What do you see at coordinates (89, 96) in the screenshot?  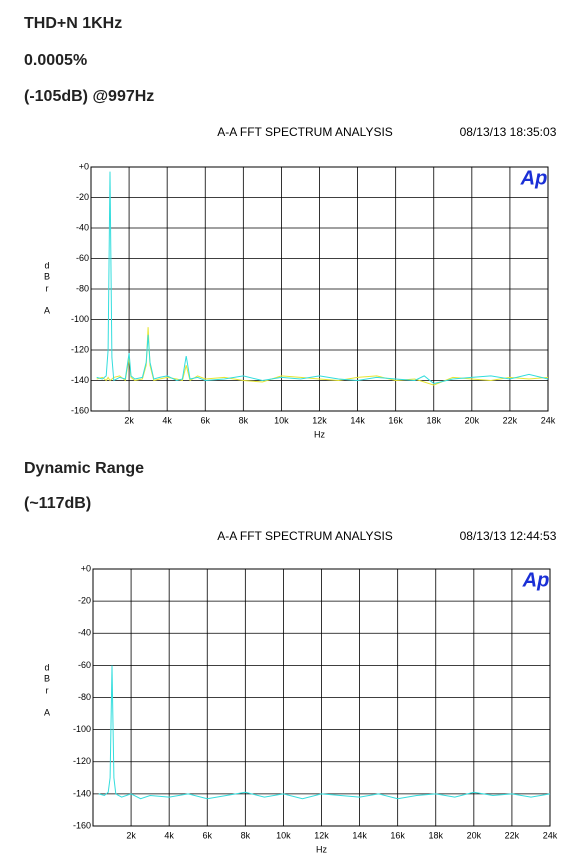 I see `heading: (-105dB) @997Hz` at bounding box center [89, 96].